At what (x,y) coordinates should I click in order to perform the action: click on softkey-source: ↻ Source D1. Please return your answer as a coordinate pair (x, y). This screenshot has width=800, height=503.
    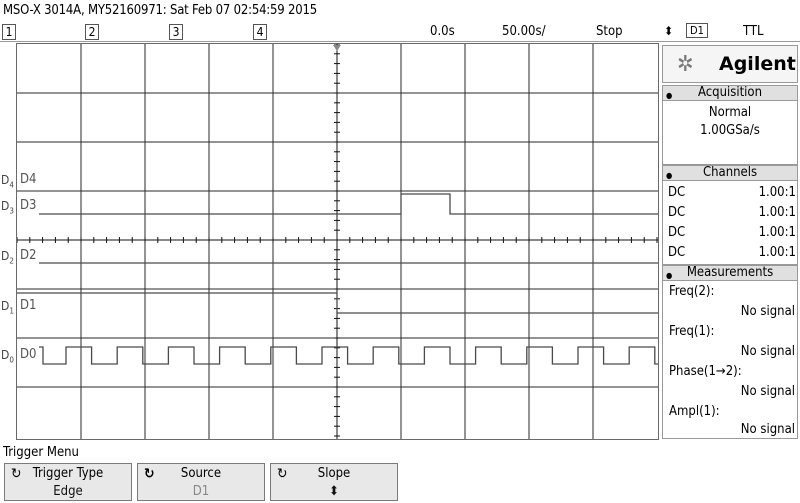
    Looking at the image, I should click on (201, 482).